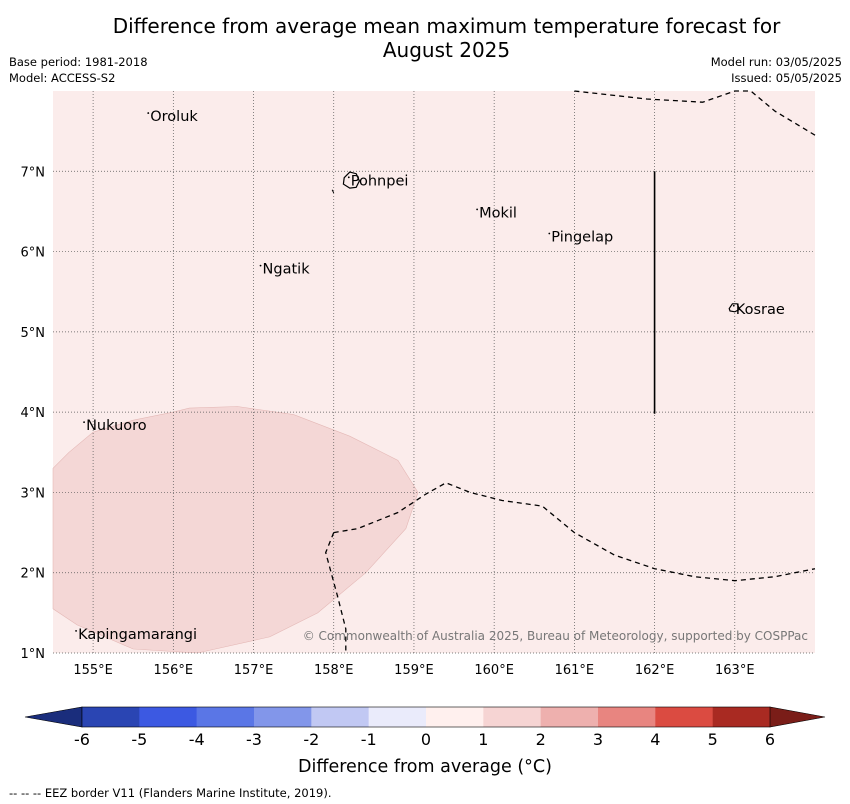 Image resolution: width=850 pixels, height=804 pixels. What do you see at coordinates (197, 739) in the screenshot?
I see `colorbar-tick-label: -4` at bounding box center [197, 739].